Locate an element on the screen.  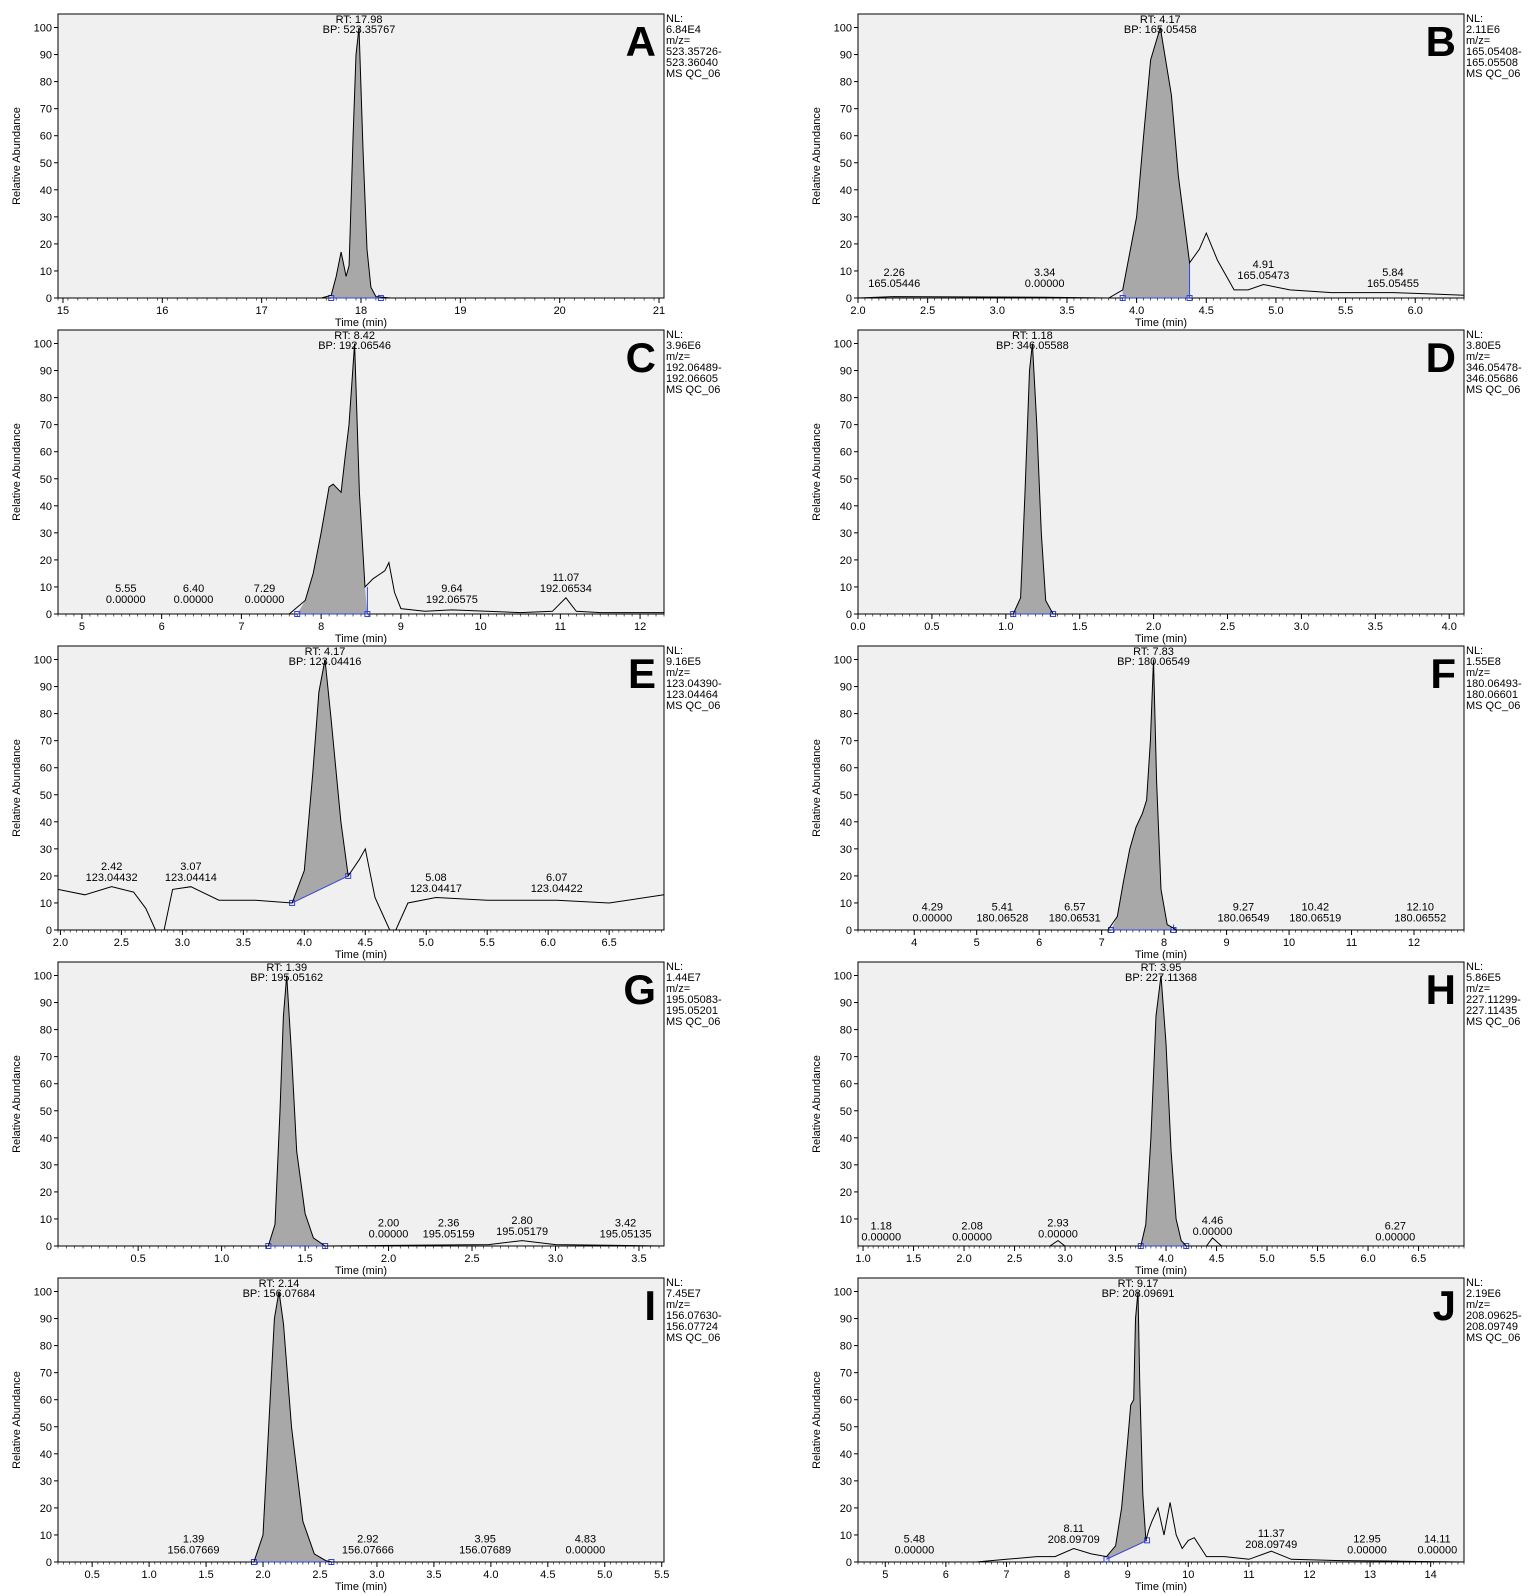
nl-info-line: 123.04464 is located at coordinates (692, 695).